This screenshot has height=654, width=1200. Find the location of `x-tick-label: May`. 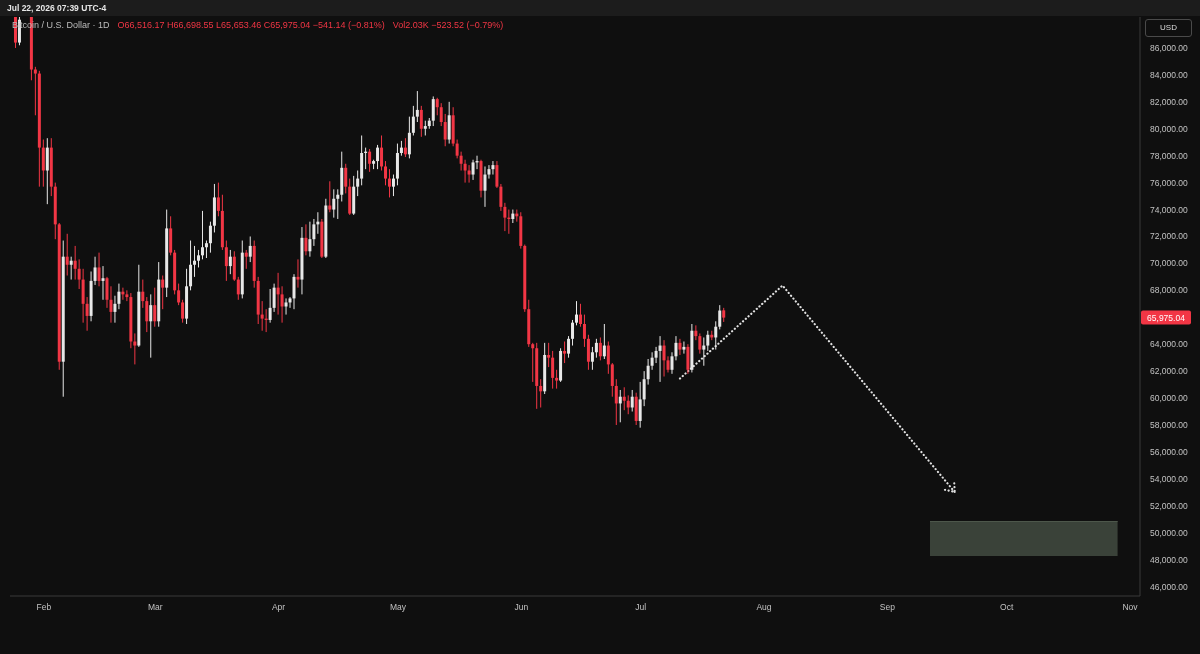

x-tick-label: May is located at coordinates (398, 607).